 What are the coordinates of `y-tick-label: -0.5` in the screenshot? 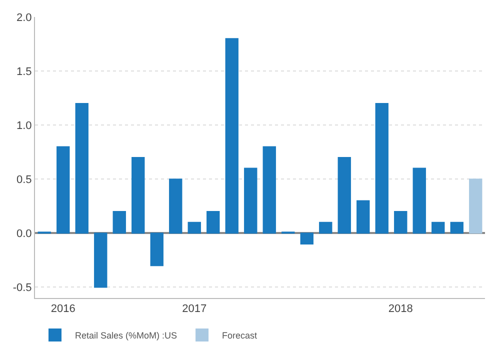 It's located at (22, 288).